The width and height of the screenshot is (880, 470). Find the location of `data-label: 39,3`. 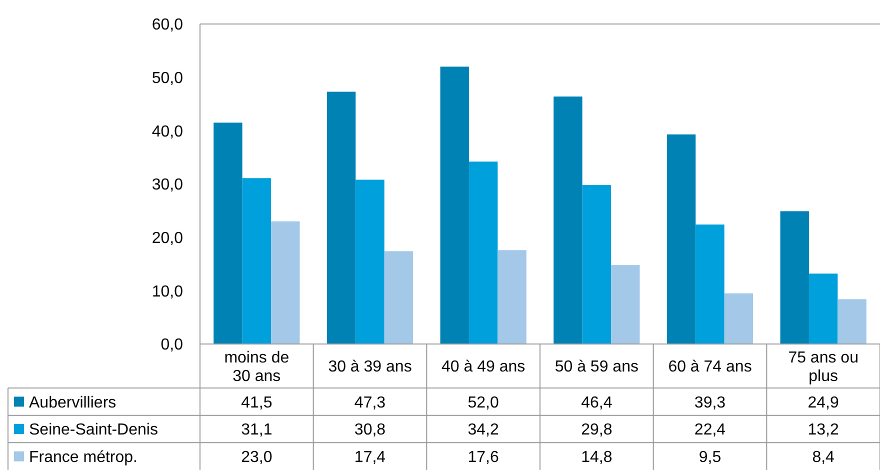

data-label: 39,3 is located at coordinates (710, 403).